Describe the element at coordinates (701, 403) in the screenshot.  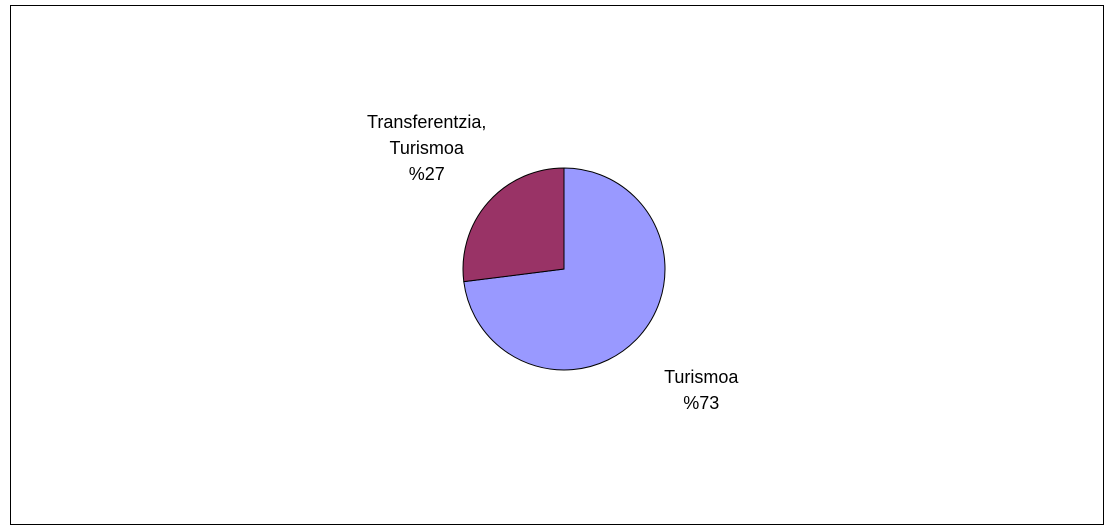
I see `slice-value: %73` at that location.